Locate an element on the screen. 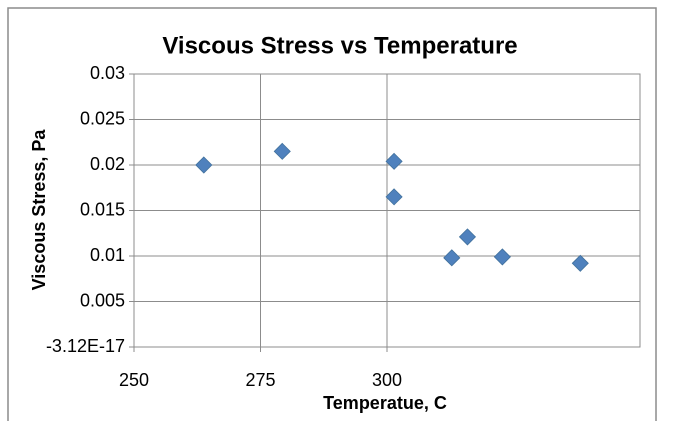 The image size is (678, 426). y-tick-label: 0.01 is located at coordinates (107, 255).